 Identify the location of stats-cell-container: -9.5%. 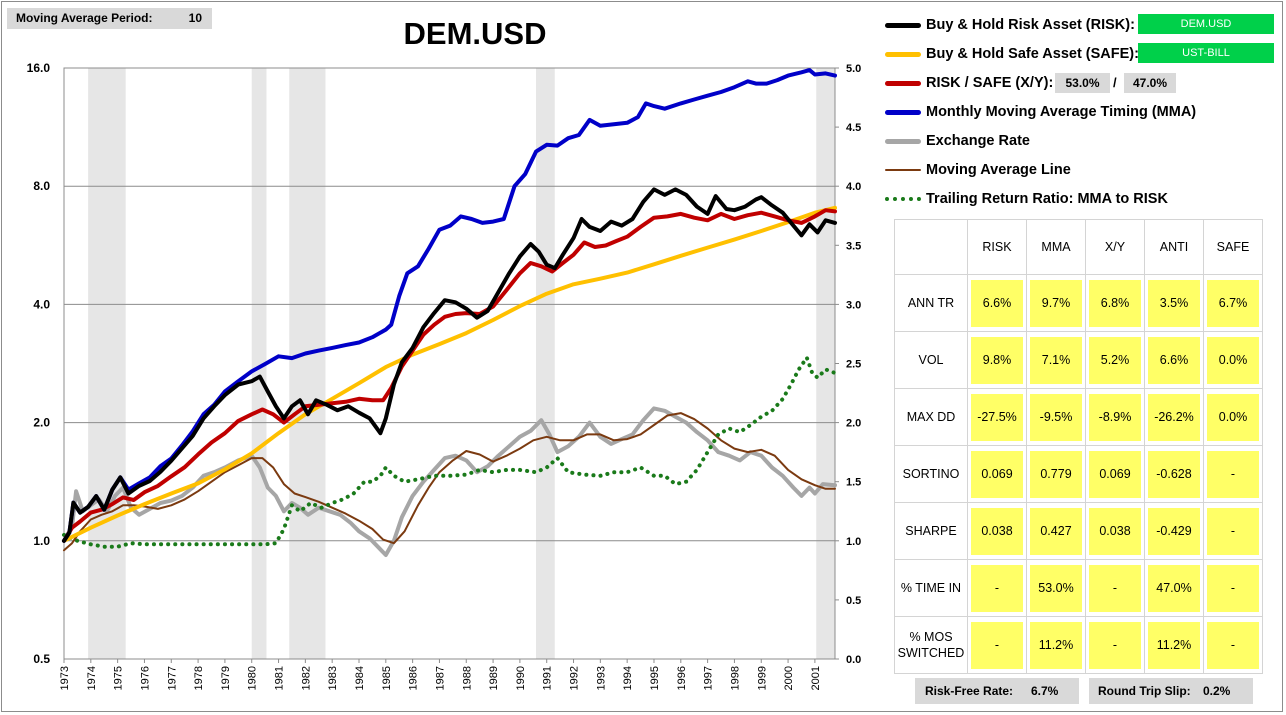
(1056, 417).